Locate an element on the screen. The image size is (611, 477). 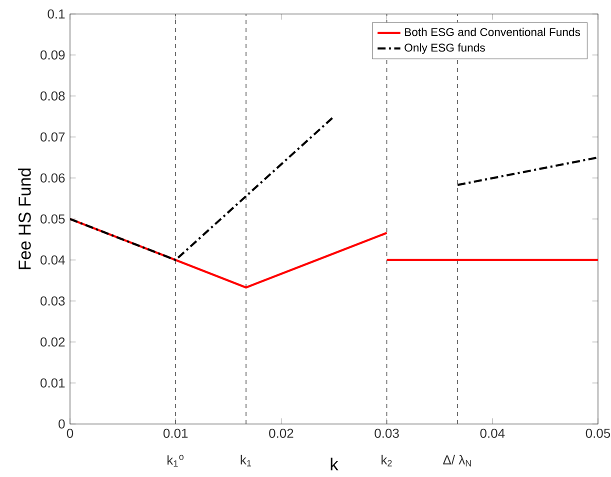
y-tick-label: 0.05 is located at coordinates (52, 219).